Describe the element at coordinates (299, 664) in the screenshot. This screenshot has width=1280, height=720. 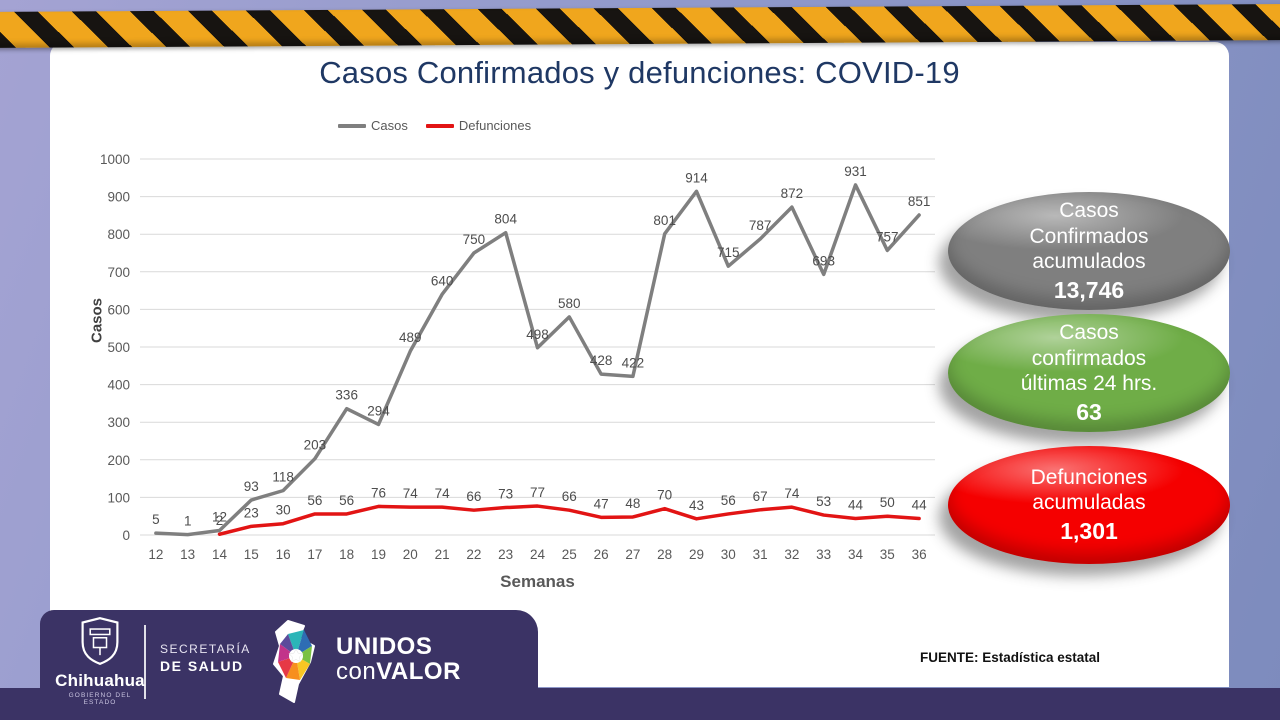
I see `unidos-con-valor-icon` at that location.